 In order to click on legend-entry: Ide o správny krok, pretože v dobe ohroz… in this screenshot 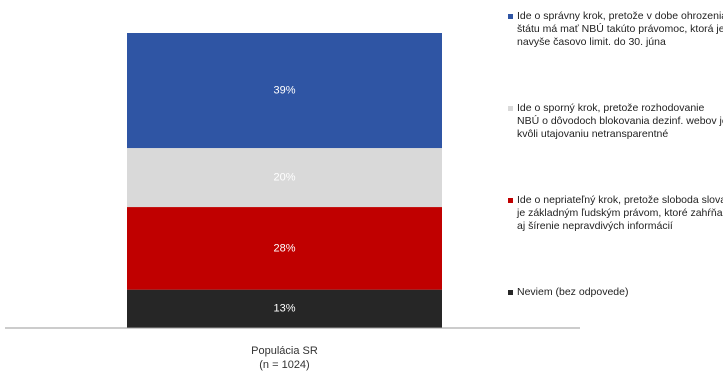, I will do `click(615, 29)`.